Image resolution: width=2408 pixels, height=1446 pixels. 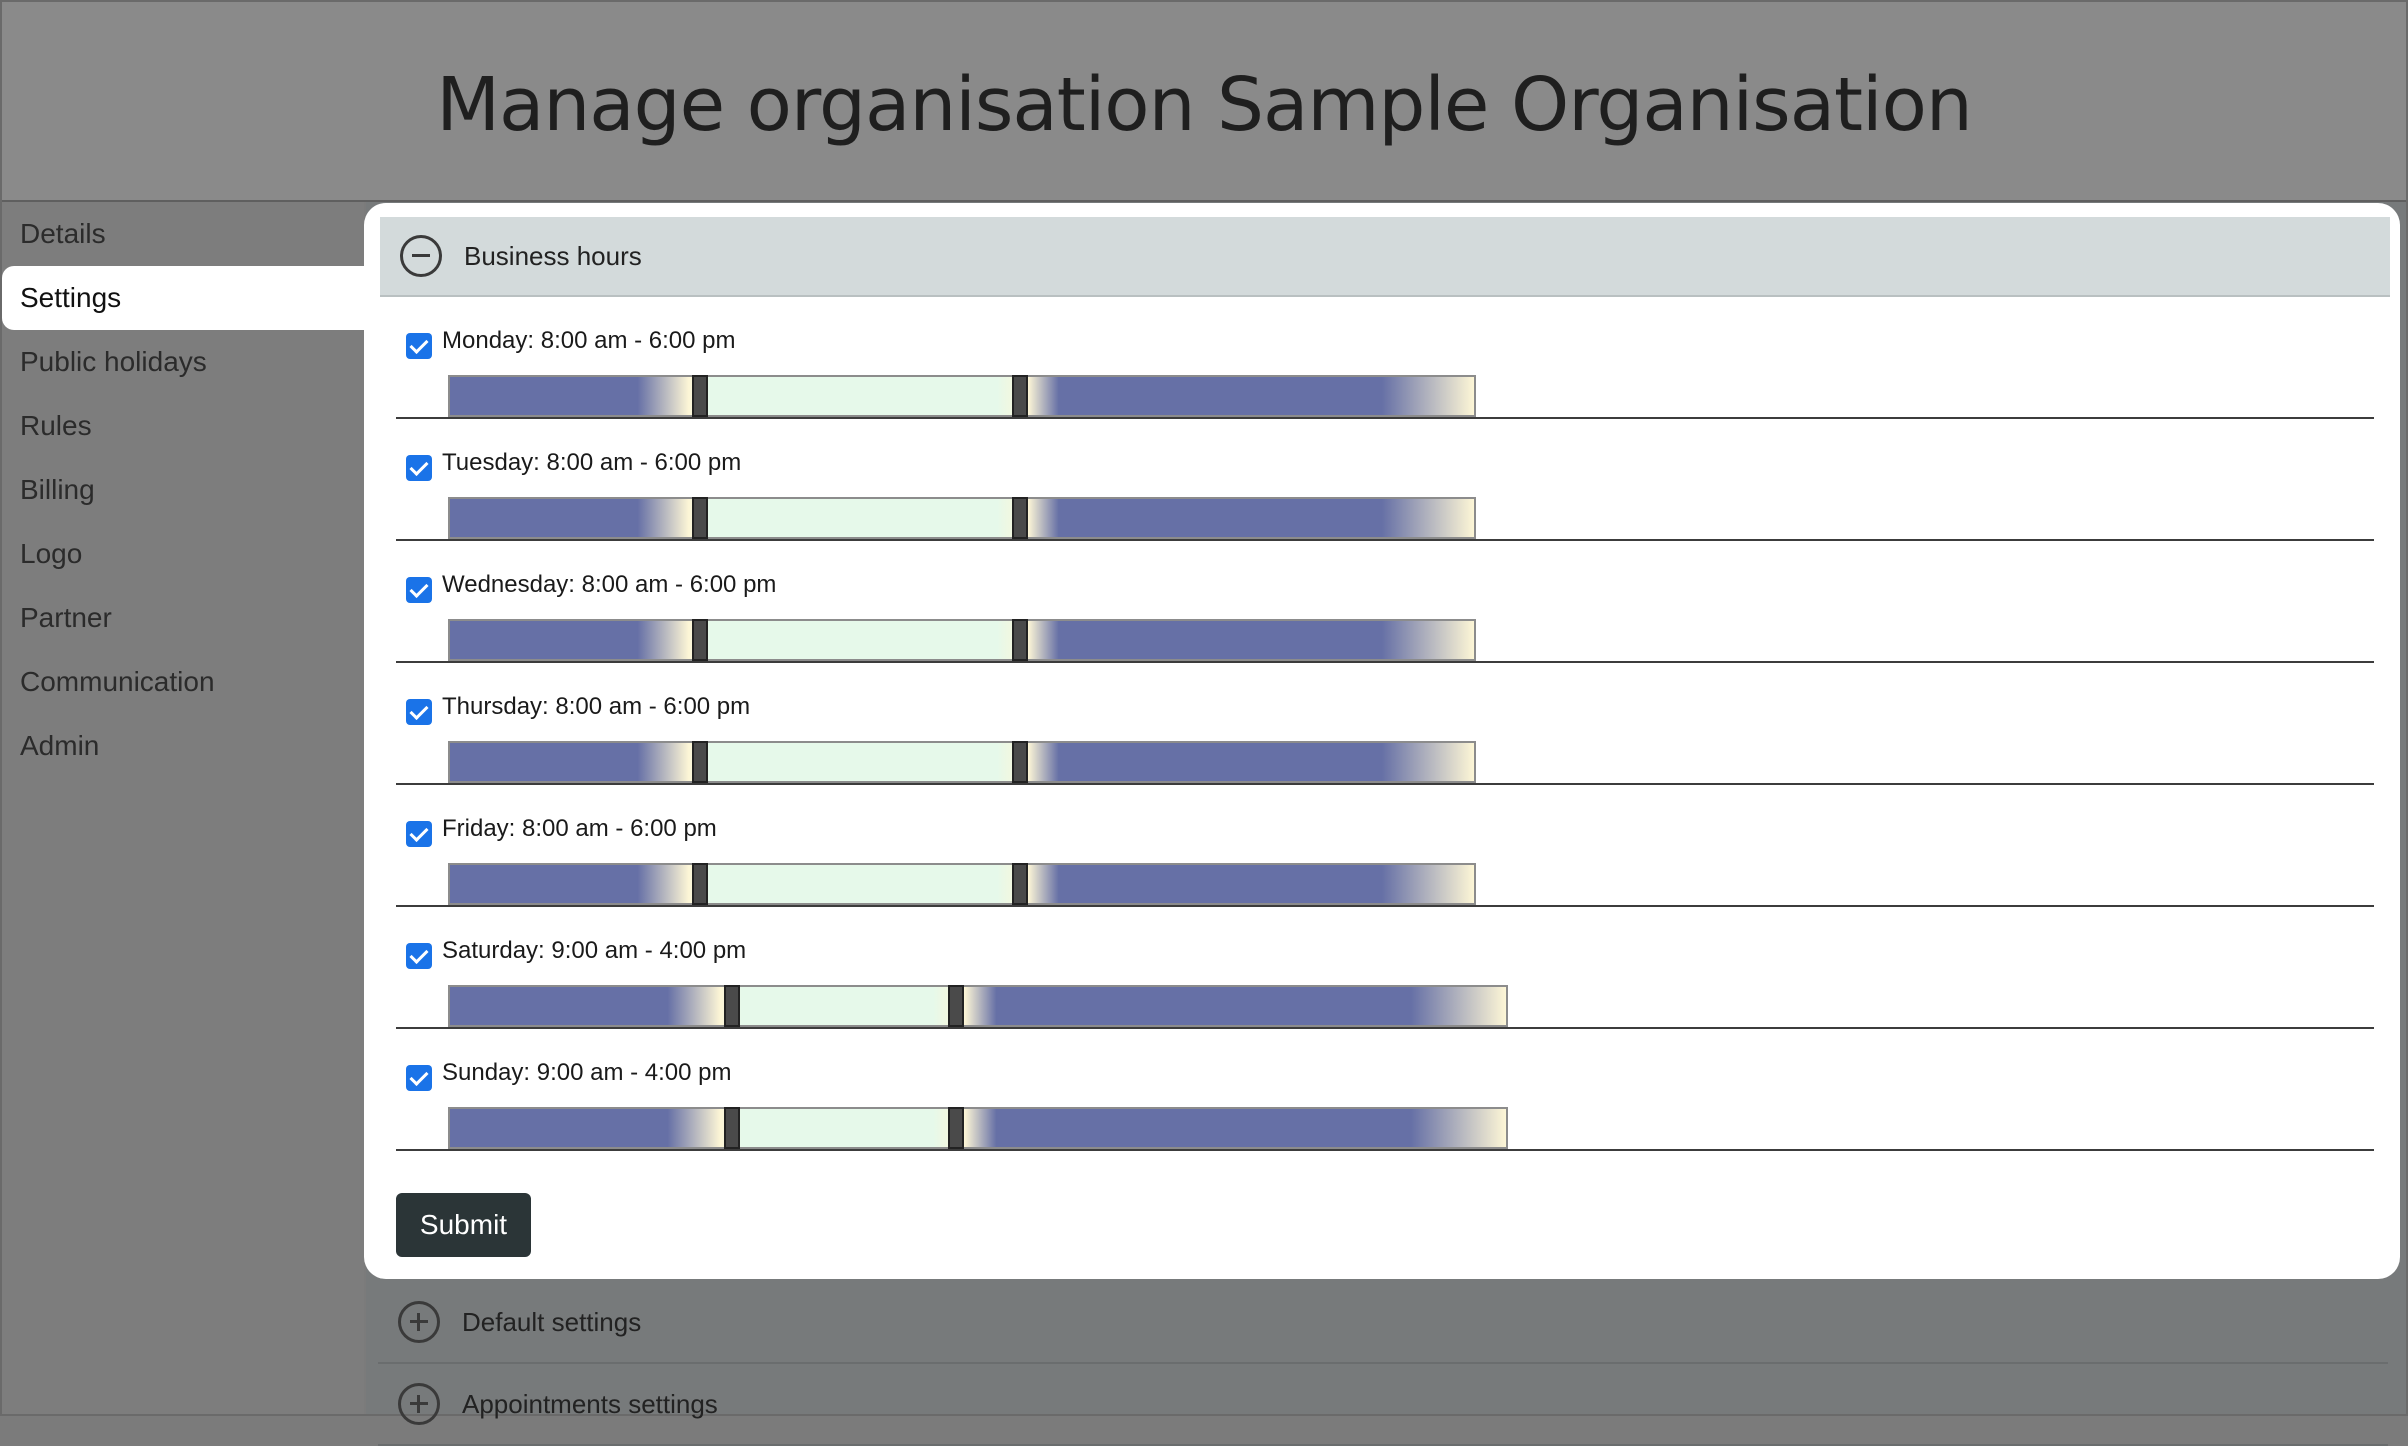 What do you see at coordinates (66, 617) in the screenshot?
I see `sidebar-item-partner: Partner` at bounding box center [66, 617].